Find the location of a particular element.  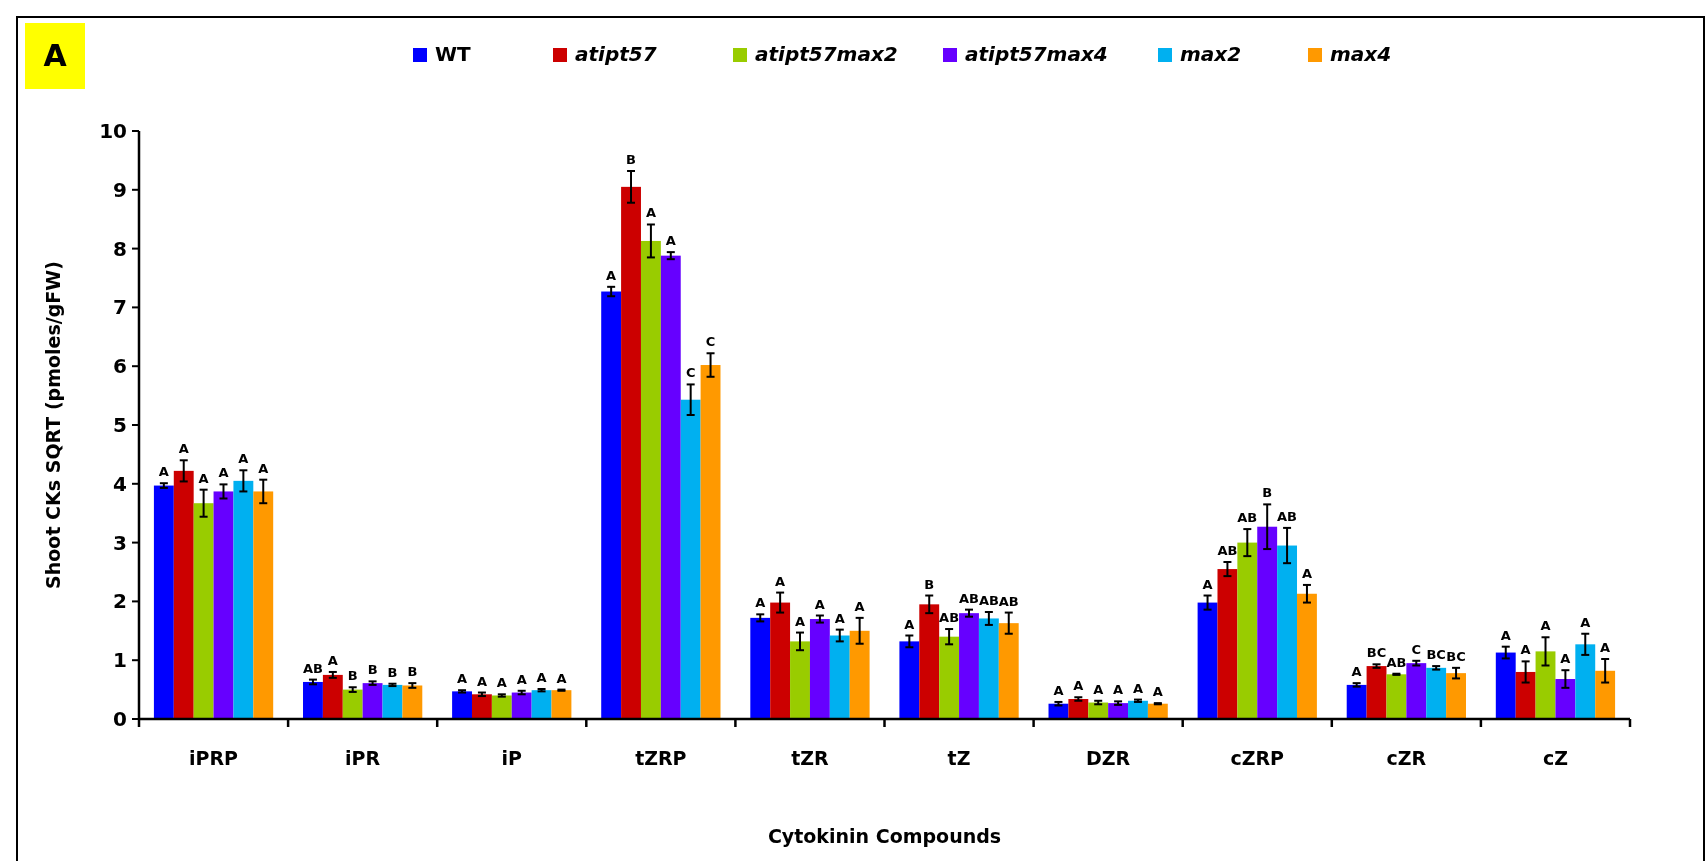

text: A is located at coordinates (55, 55).